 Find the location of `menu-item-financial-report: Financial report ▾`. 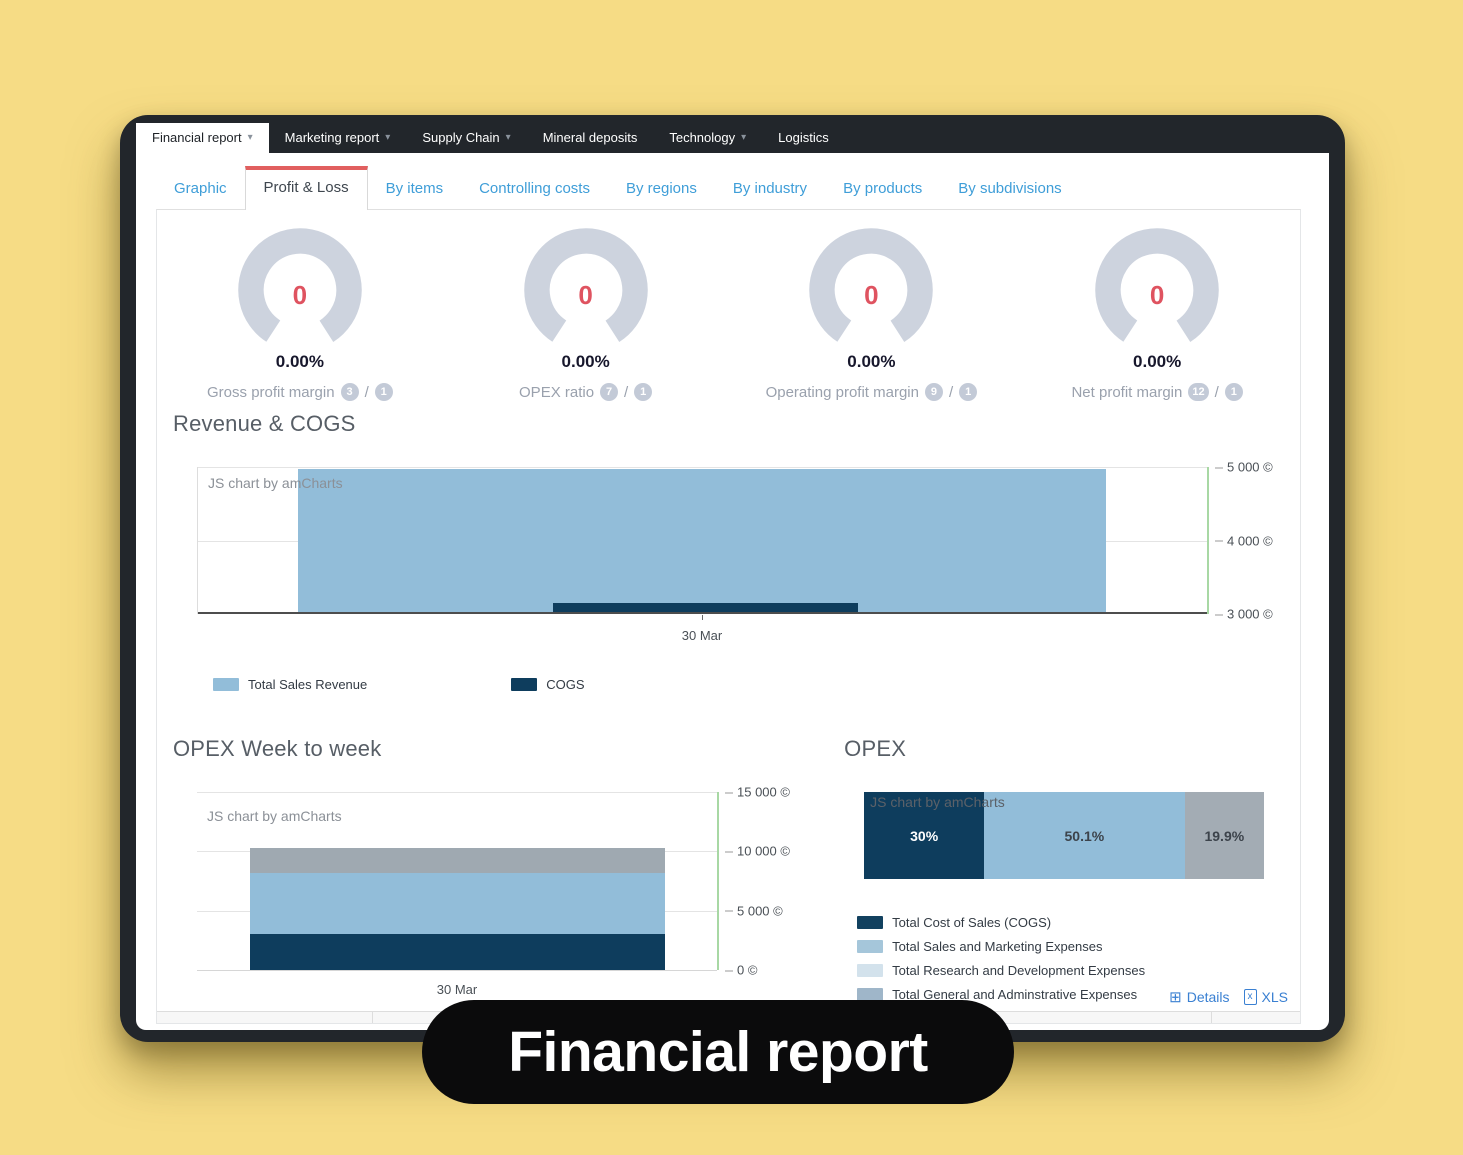

menu-item-financial-report: Financial report ▾ is located at coordinates (202, 138).